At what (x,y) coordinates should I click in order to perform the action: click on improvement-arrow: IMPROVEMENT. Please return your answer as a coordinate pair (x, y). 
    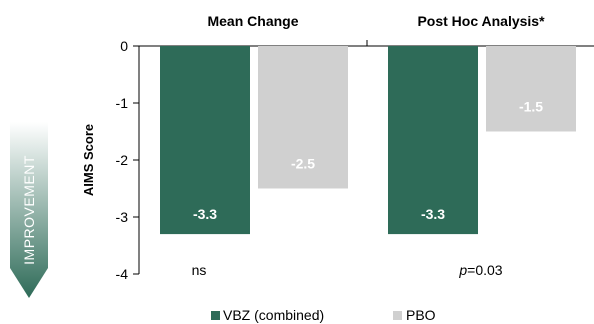
    Looking at the image, I should click on (29, 210).